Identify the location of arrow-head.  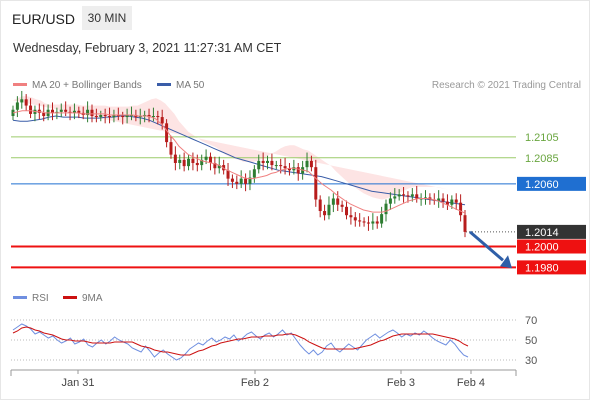
(506, 262).